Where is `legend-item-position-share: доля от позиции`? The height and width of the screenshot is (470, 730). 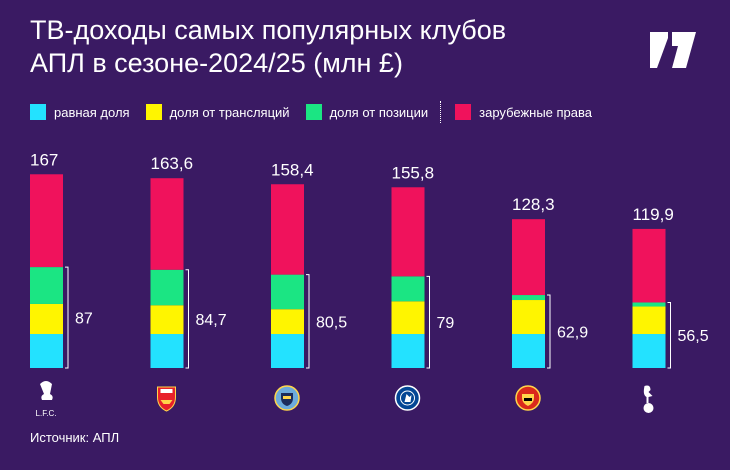 legend-item-position-share: доля от позиции is located at coordinates (367, 112).